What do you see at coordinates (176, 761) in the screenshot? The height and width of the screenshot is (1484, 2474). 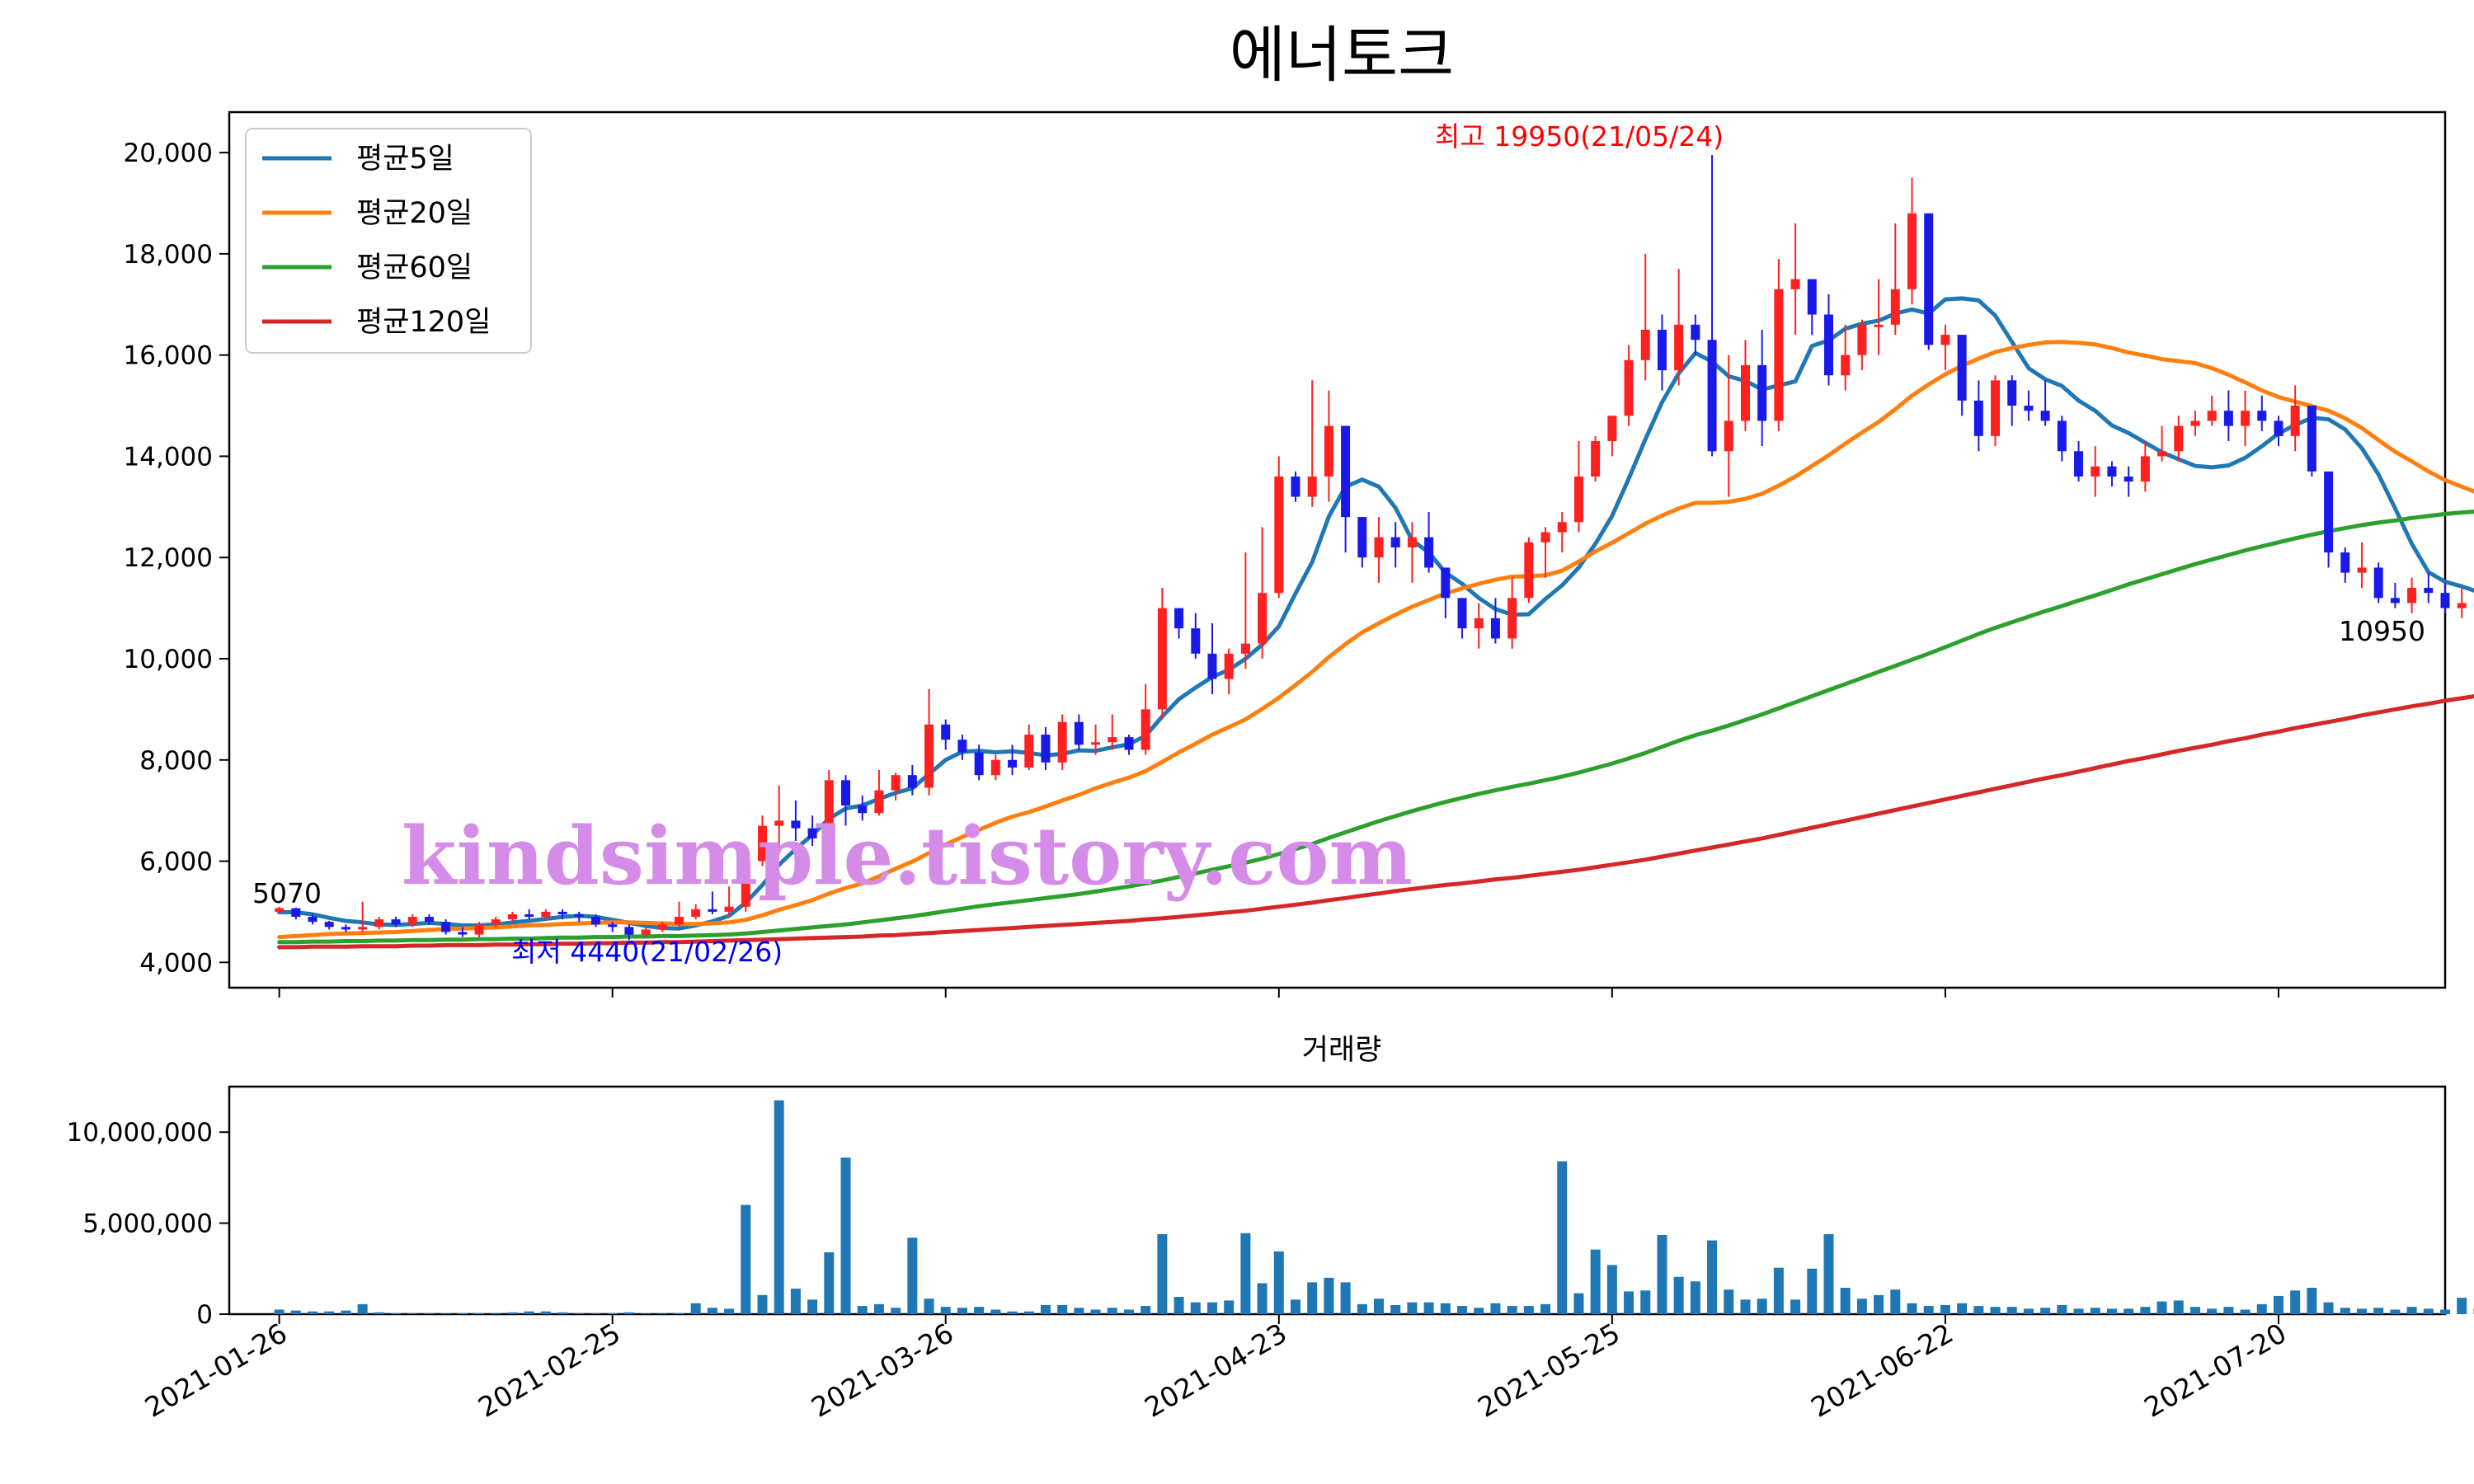 I see `price-y-tick-label: 8,000` at bounding box center [176, 761].